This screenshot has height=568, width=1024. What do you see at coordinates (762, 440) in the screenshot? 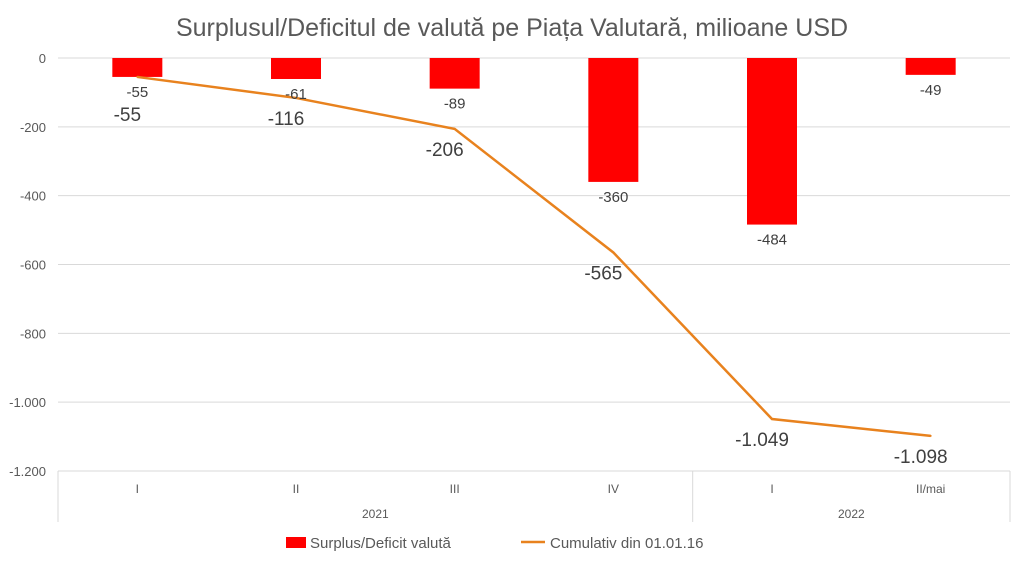
I see `line-data-label: -1.049` at bounding box center [762, 440].